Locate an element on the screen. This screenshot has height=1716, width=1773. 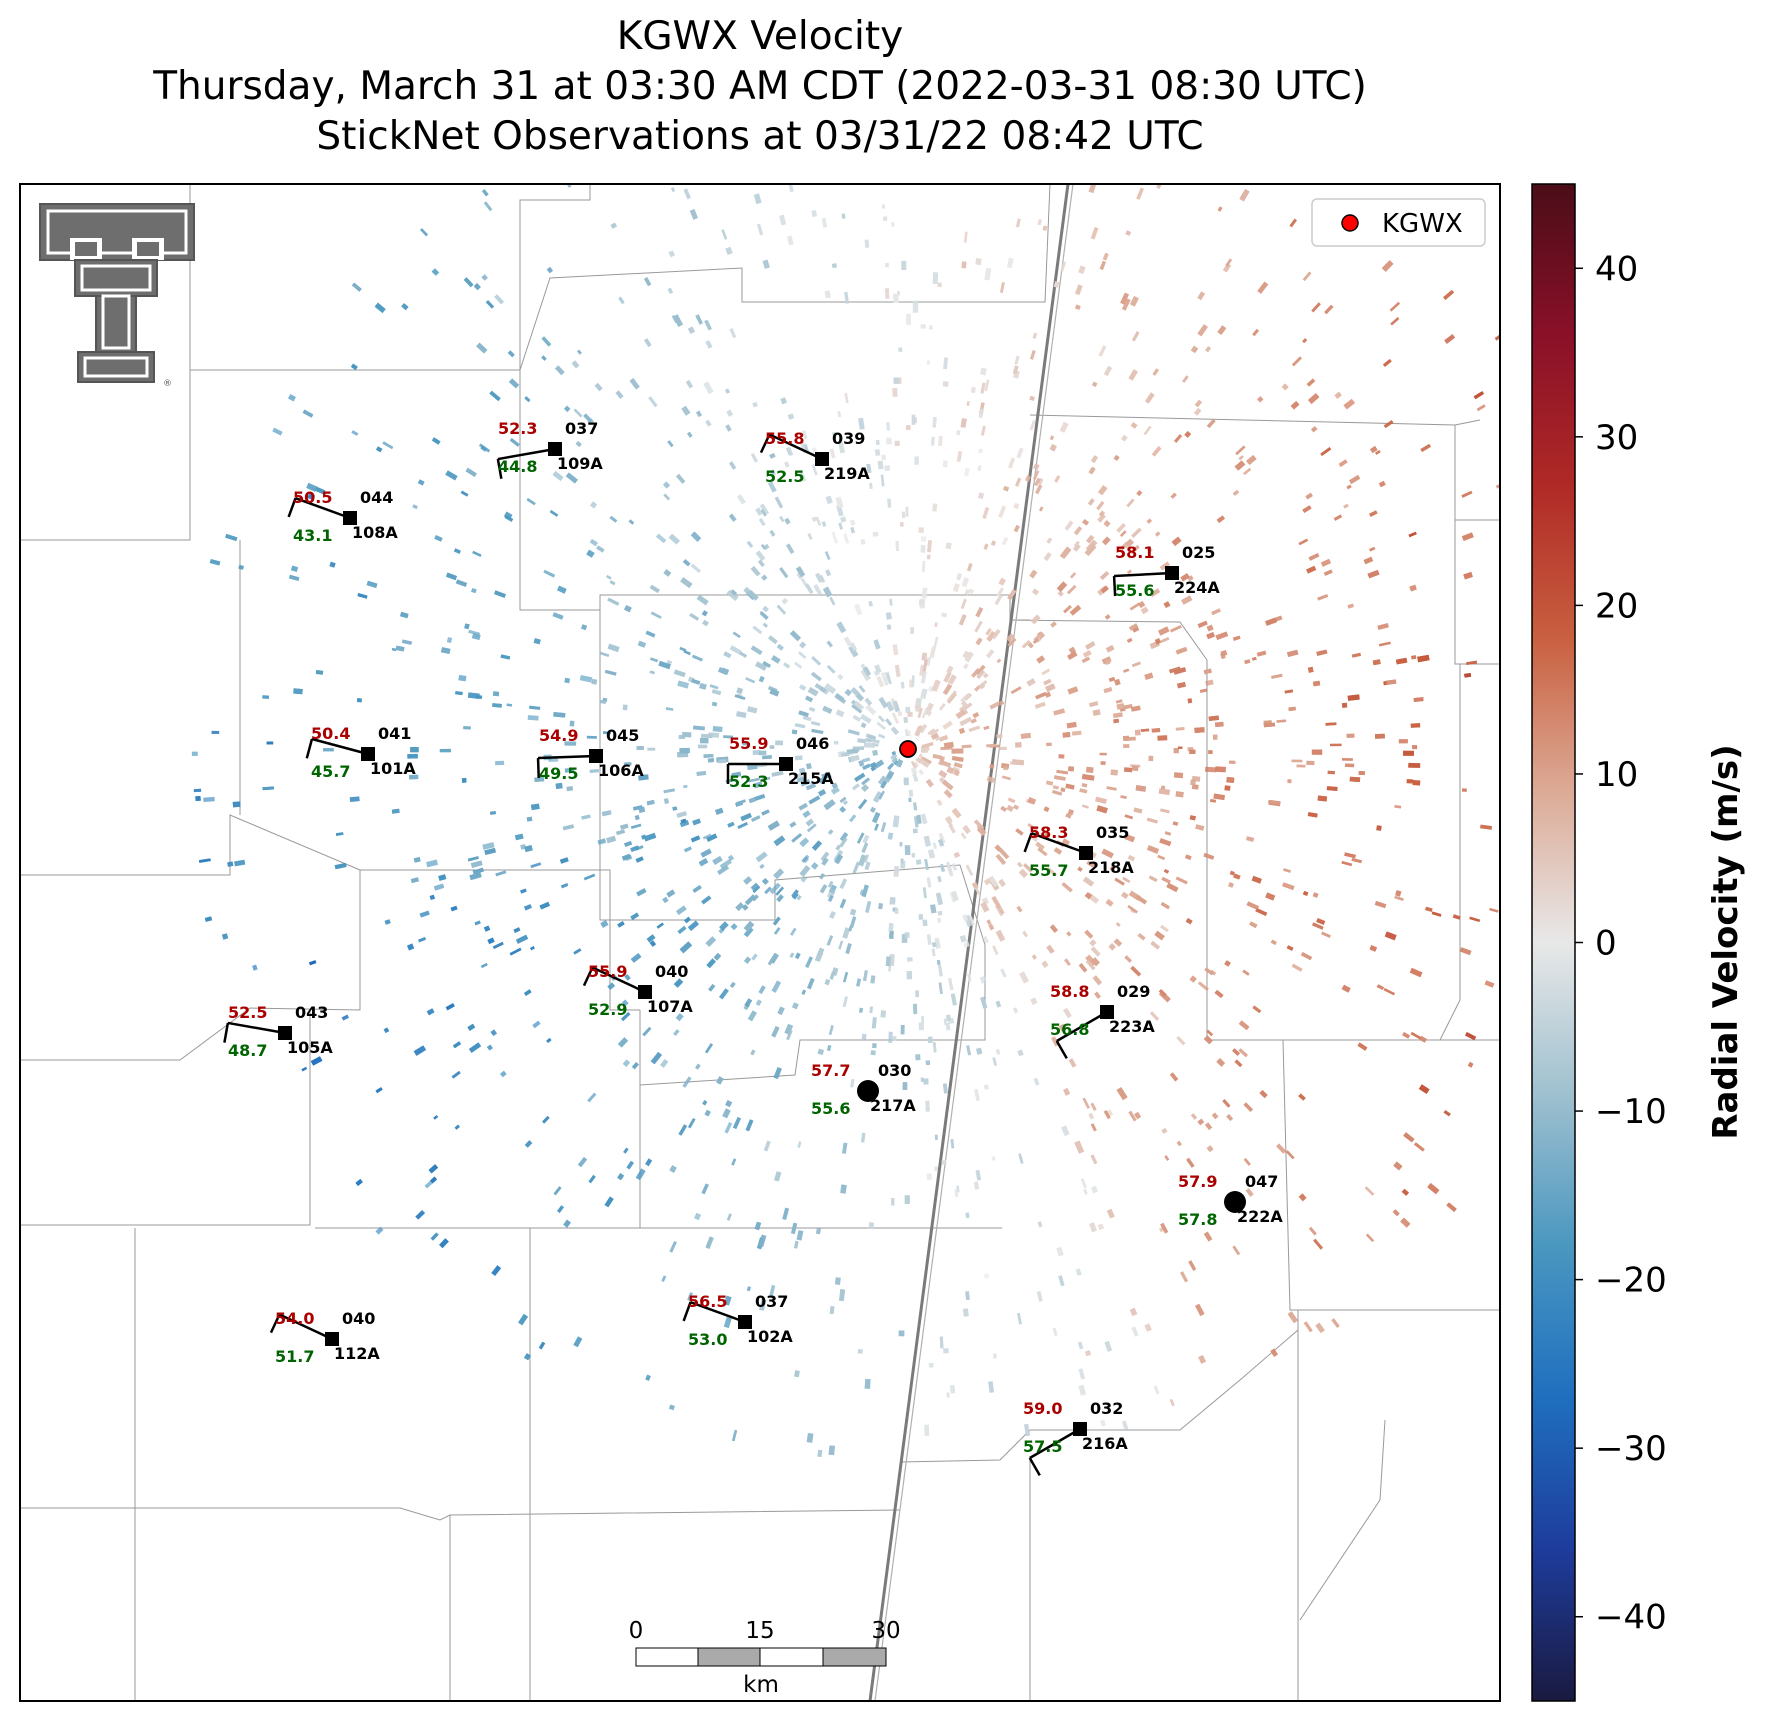
station-id: 219A is located at coordinates (847, 473).